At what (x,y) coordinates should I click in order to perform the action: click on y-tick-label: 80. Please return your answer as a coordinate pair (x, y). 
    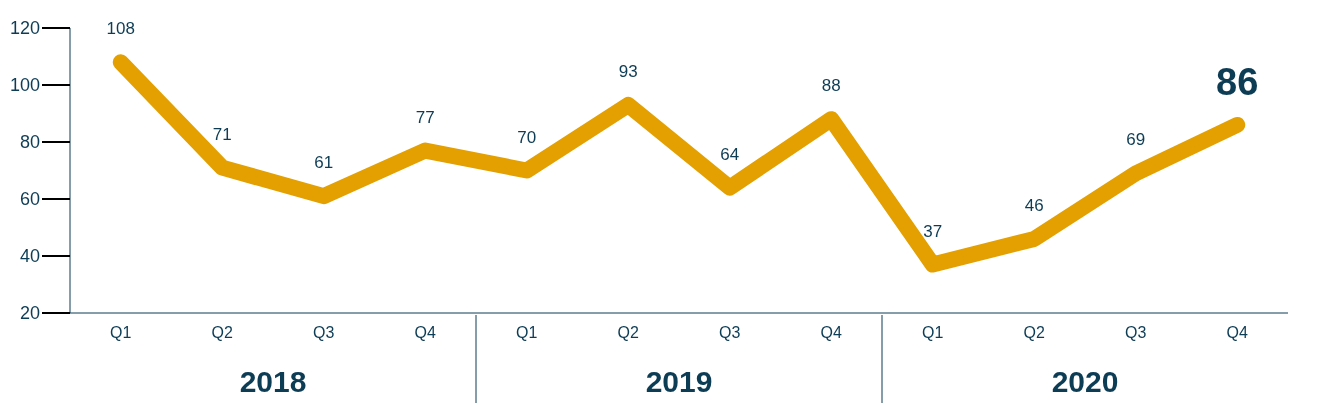
    Looking at the image, I should click on (29, 142).